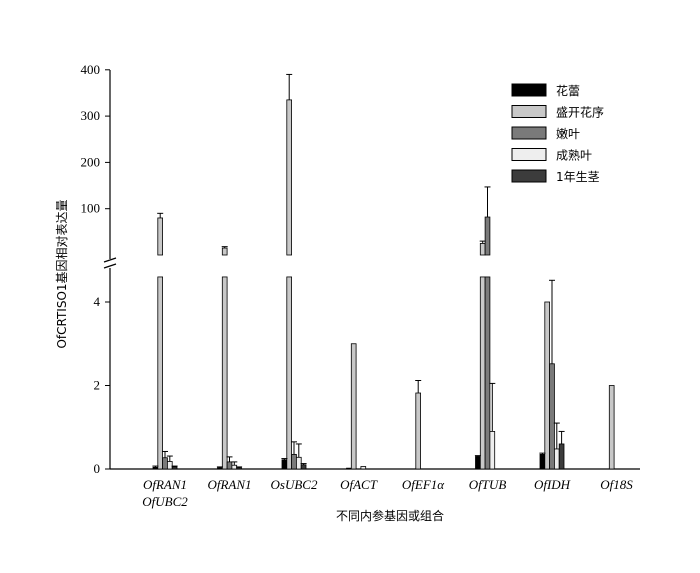 This screenshot has height=573, width=700. Describe the element at coordinates (97, 301) in the screenshot. I see `y-tick-label: 4` at that location.